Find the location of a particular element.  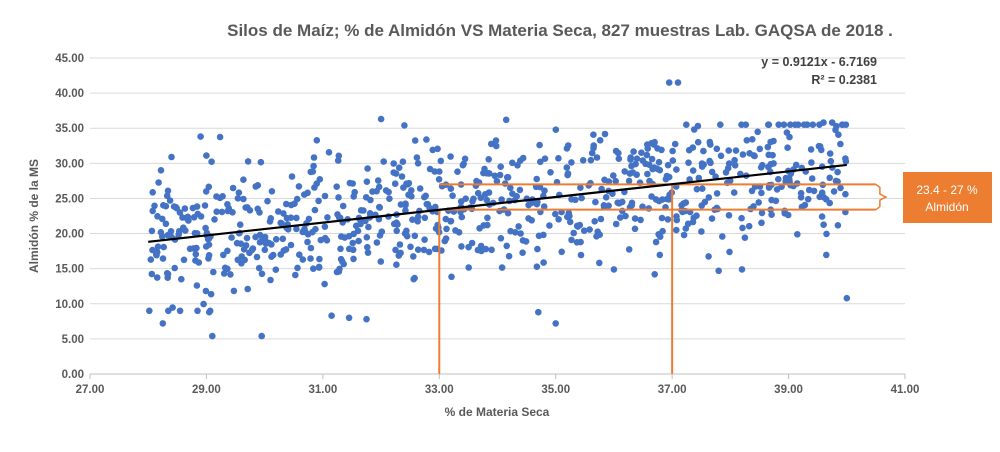

y-tick-label: 20.00 is located at coordinates (69, 235).